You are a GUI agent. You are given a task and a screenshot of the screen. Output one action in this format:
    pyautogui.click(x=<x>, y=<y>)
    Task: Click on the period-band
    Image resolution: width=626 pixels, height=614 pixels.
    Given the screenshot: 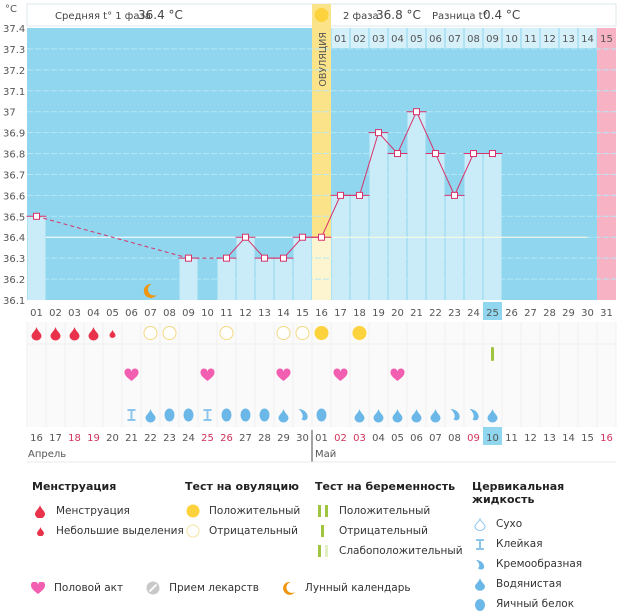 What is the action you would take?
    pyautogui.click(x=606, y=164)
    